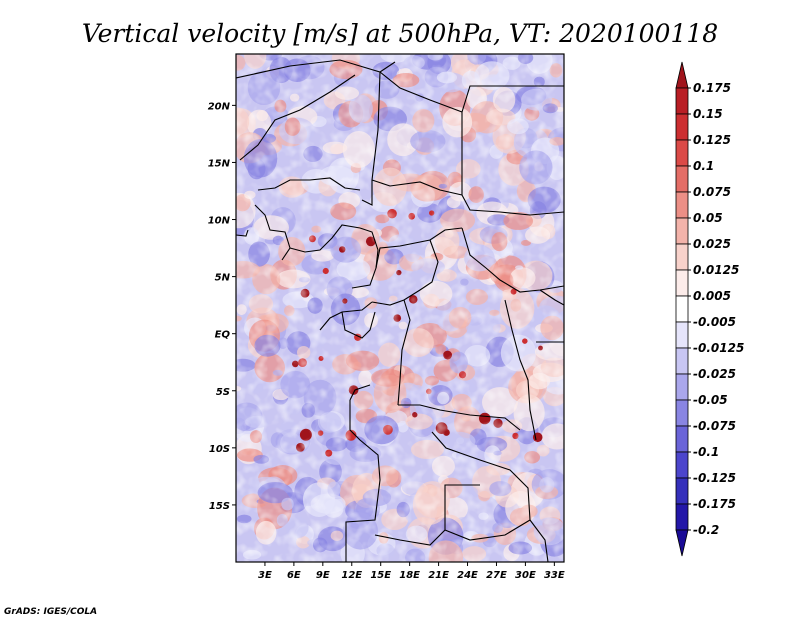  I want to click on lon-tick-label: 30E, so click(525, 575).